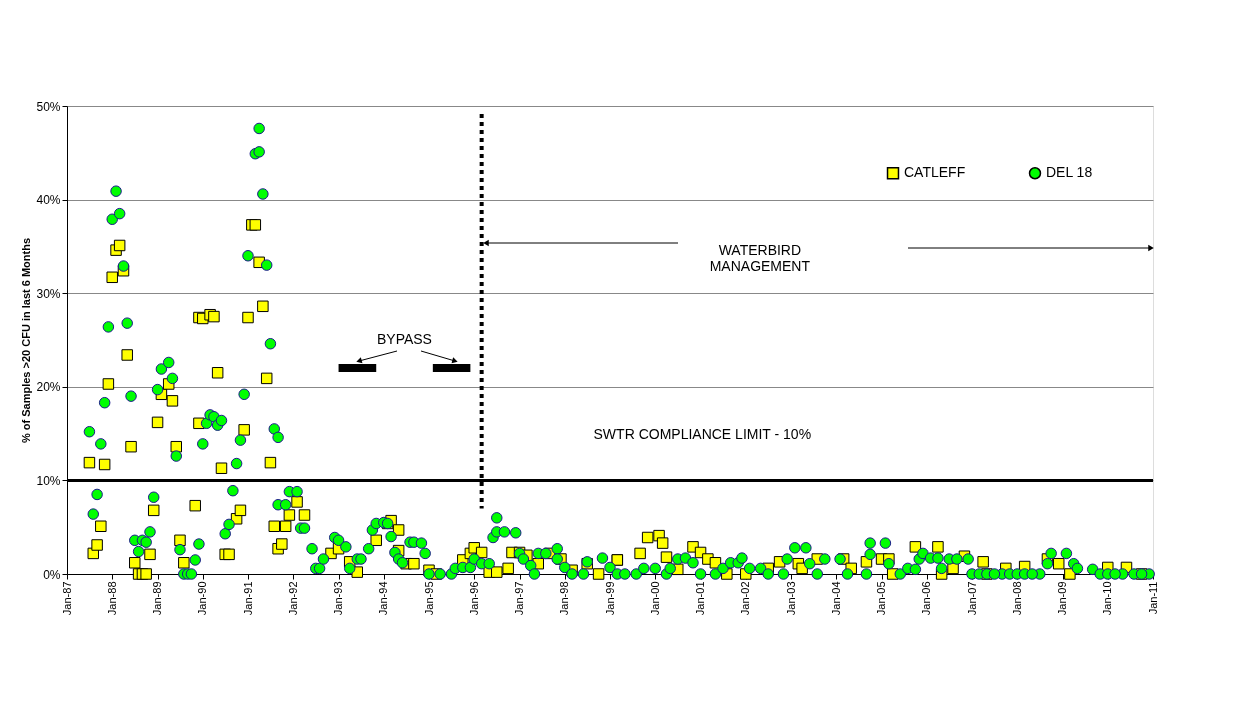 The width and height of the screenshot is (1250, 719). Describe the element at coordinates (48, 293) in the screenshot. I see `y-tick-label: 30%` at that location.